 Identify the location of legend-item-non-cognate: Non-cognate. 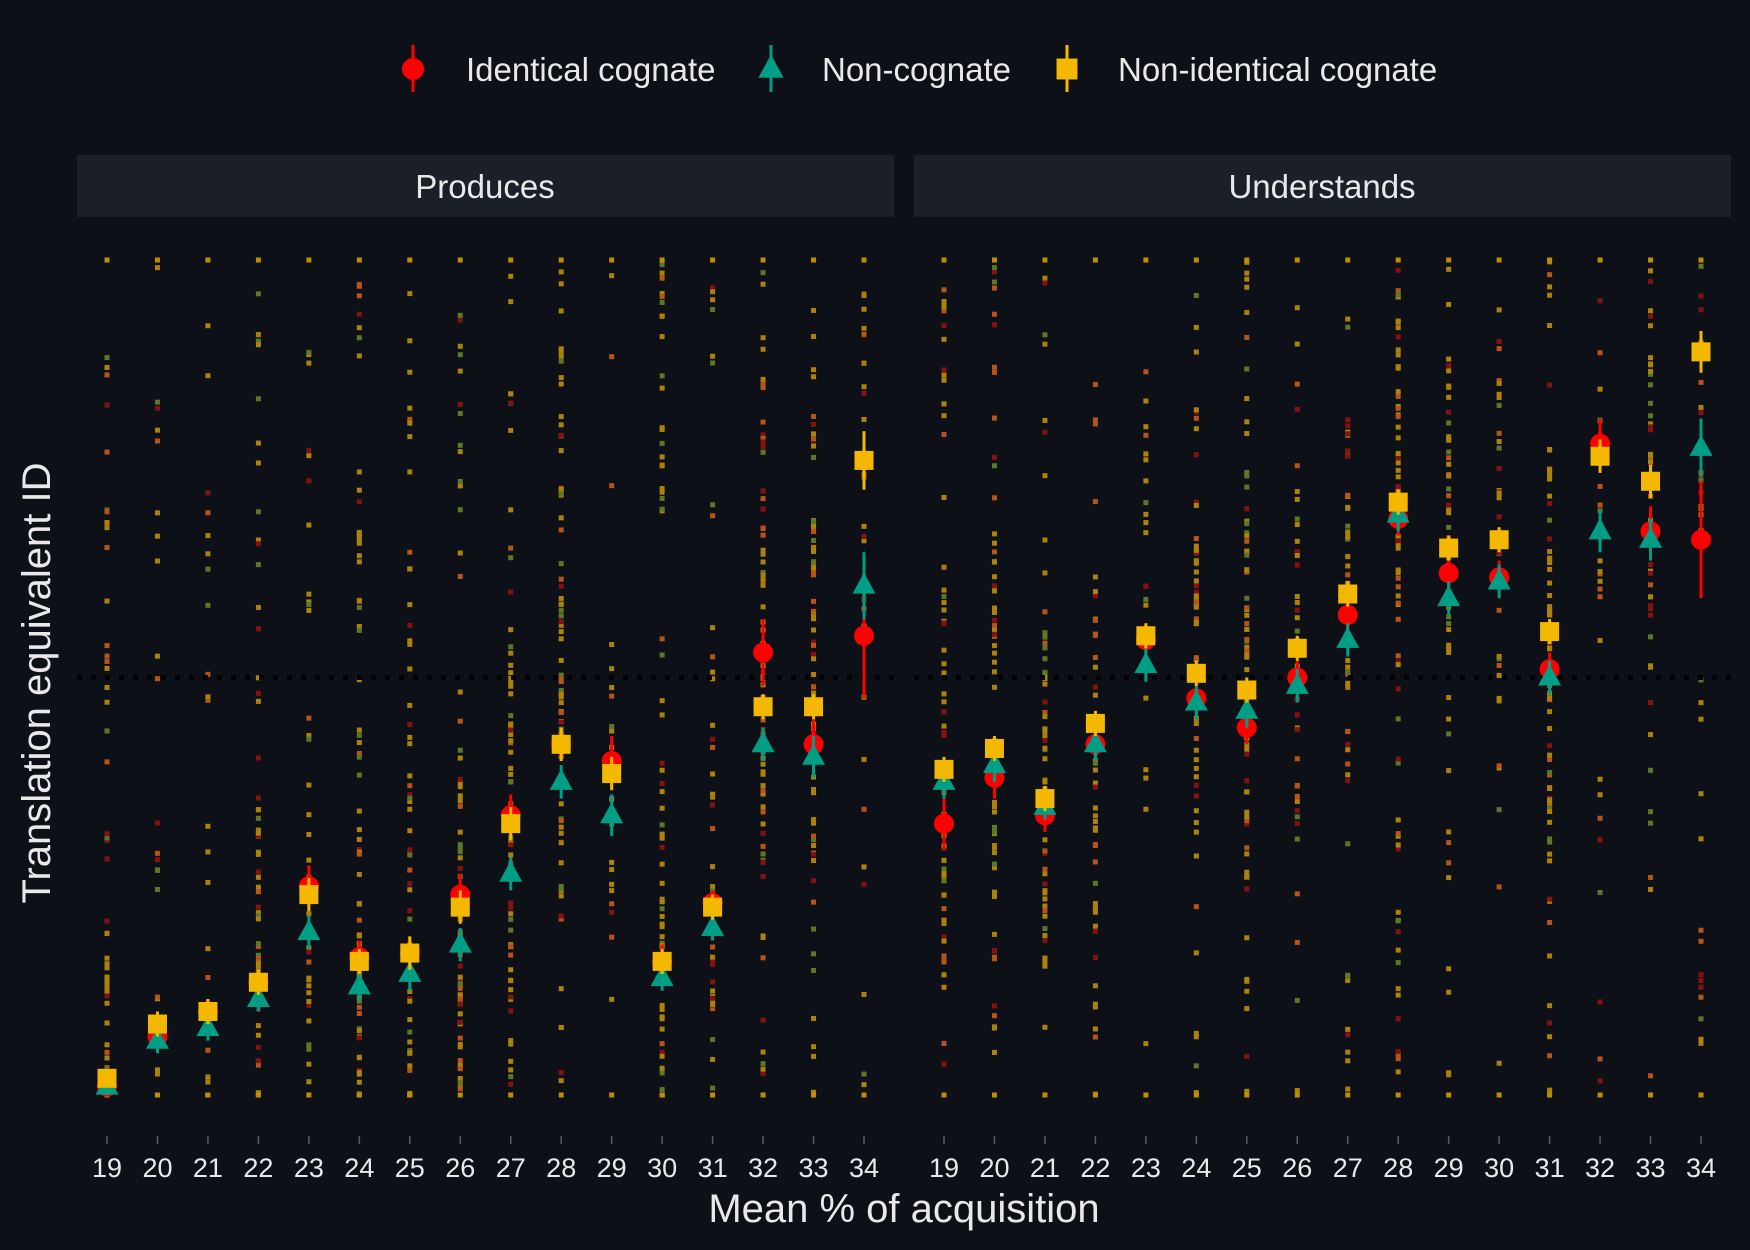
(884, 68).